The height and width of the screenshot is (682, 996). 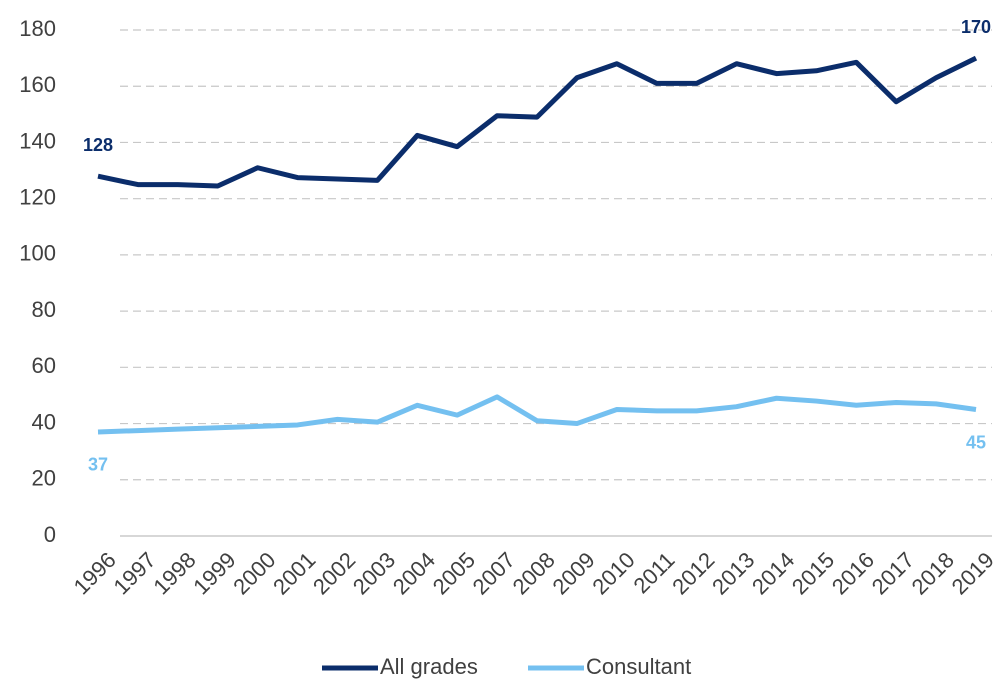 I want to click on x-tick-label: 2015, so click(x=813, y=573).